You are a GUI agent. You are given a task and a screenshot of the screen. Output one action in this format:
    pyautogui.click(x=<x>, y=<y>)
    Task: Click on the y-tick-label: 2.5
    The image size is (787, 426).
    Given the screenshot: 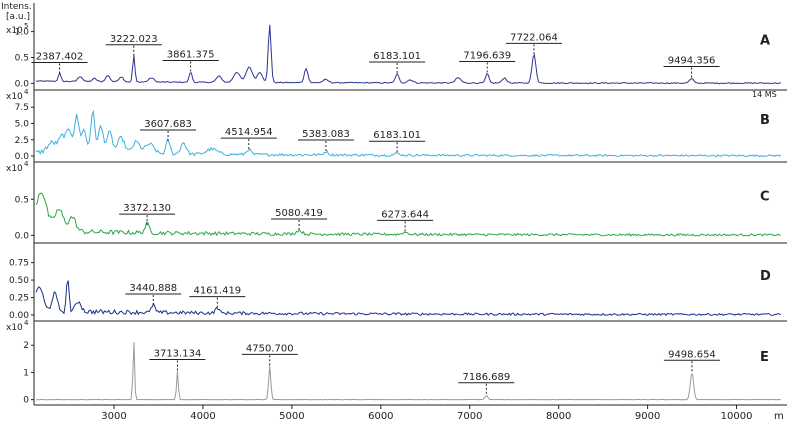 What is the action you would take?
    pyautogui.click(x=22, y=141)
    